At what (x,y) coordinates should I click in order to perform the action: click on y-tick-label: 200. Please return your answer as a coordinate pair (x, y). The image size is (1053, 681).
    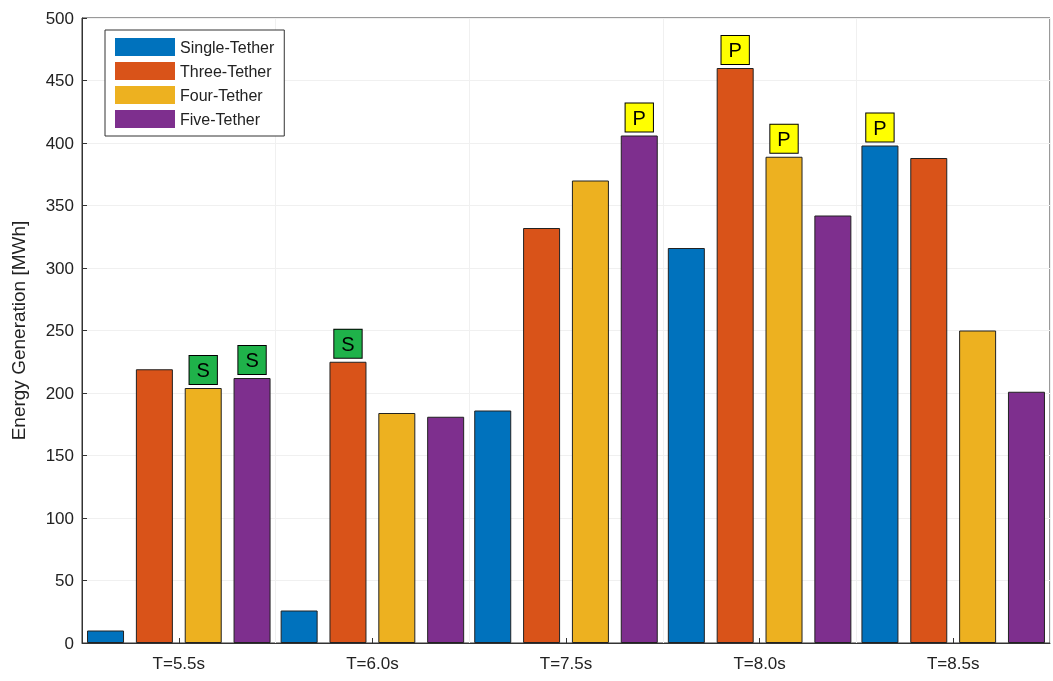
    Looking at the image, I should click on (59, 393).